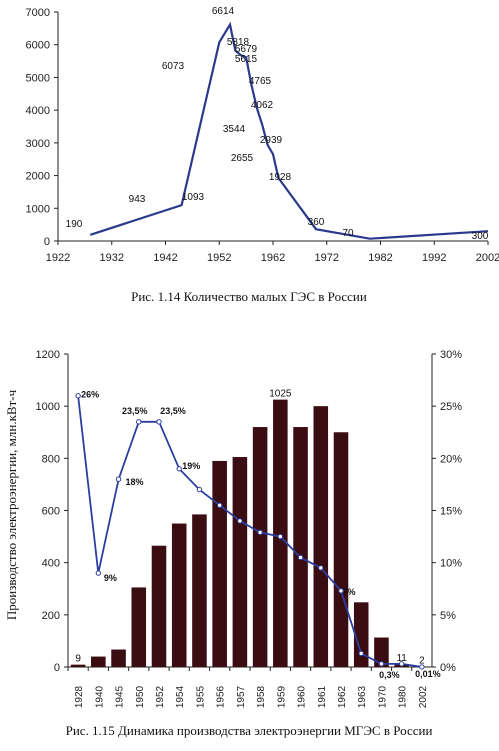  I want to click on c1-data-label: 2655, so click(242, 158).